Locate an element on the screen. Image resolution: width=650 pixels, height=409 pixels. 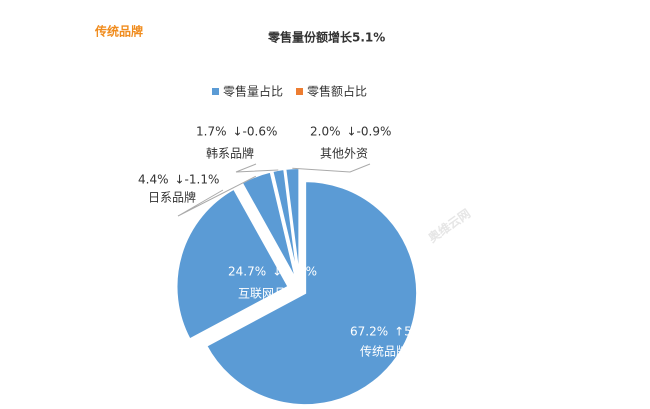
value-label: 4.4% is located at coordinates (153, 180).